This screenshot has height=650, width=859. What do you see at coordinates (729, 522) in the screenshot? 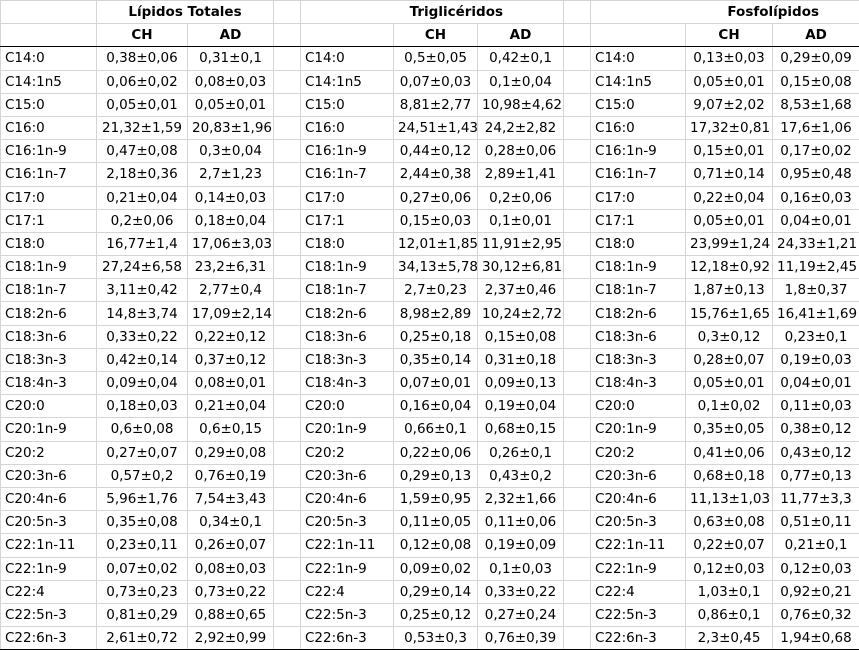
I see `value-cell-pl-ch: 0,63±0,08` at bounding box center [729, 522].